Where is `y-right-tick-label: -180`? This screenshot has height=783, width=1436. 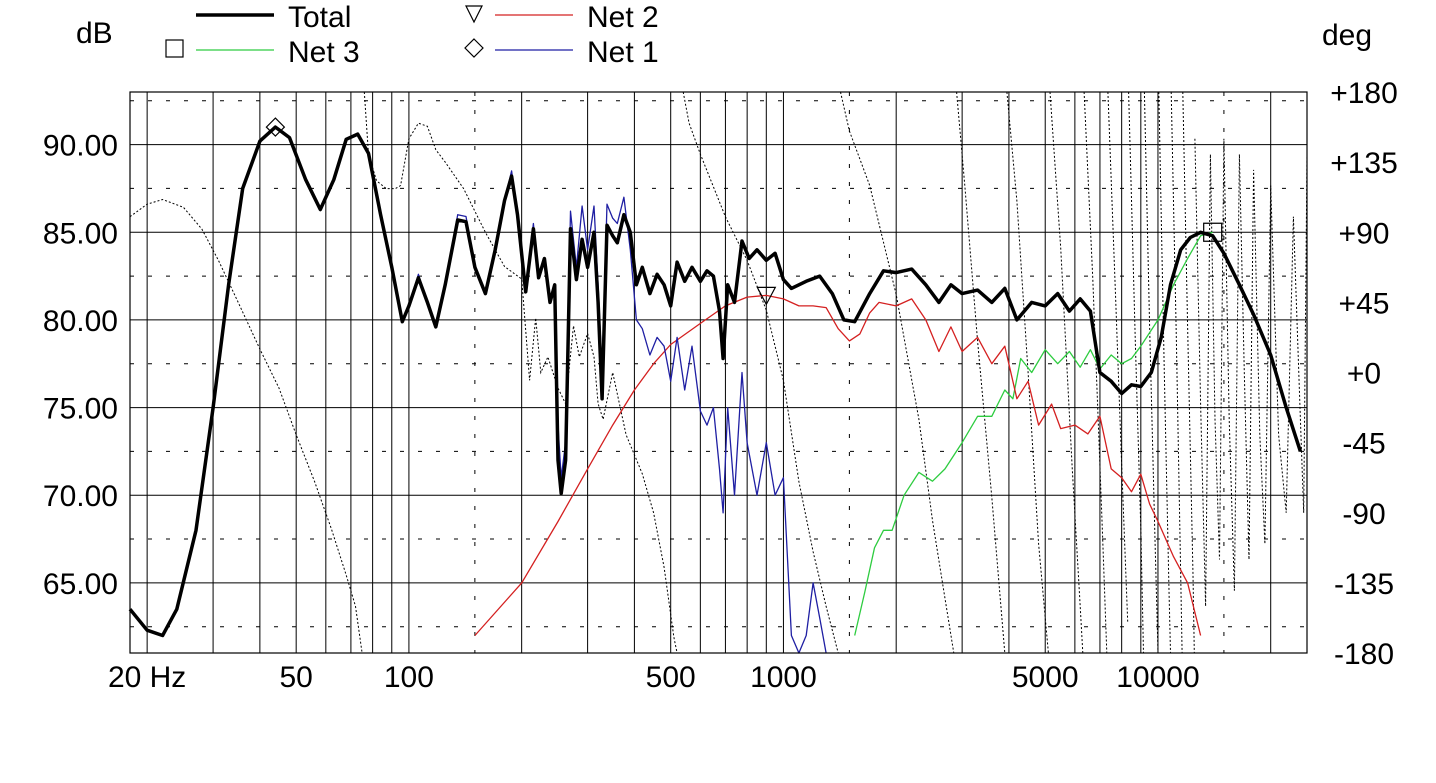
y-right-tick-label: -180 is located at coordinates (1364, 654).